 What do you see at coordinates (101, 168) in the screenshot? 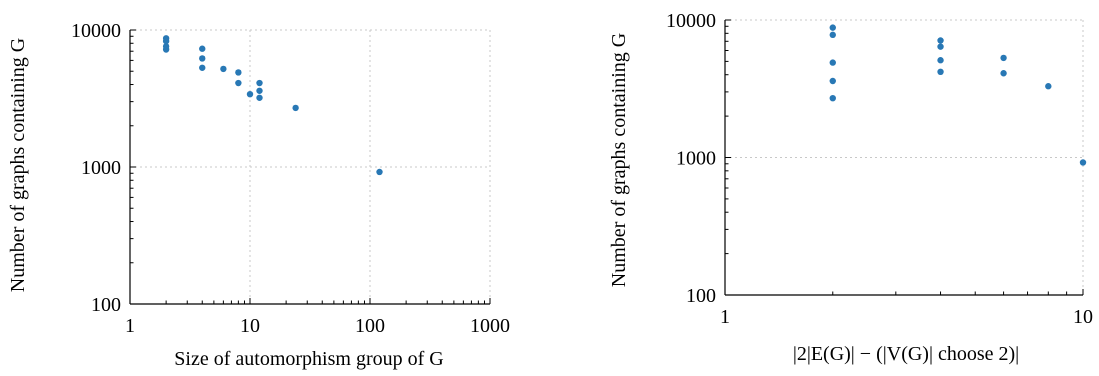
I see `chart-left-ytick-label: 1000` at bounding box center [101, 168].